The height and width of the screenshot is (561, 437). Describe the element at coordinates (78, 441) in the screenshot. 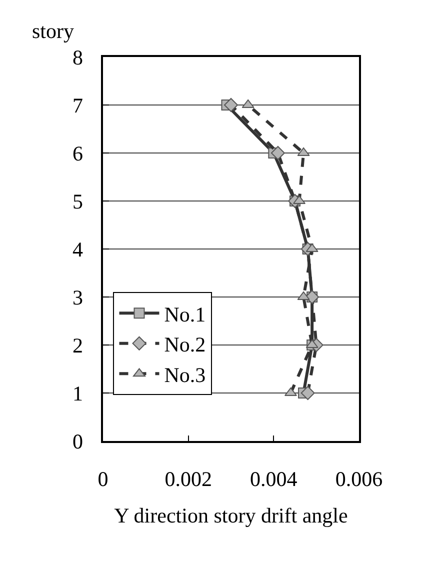

I see `y-tick-label: 0` at that location.